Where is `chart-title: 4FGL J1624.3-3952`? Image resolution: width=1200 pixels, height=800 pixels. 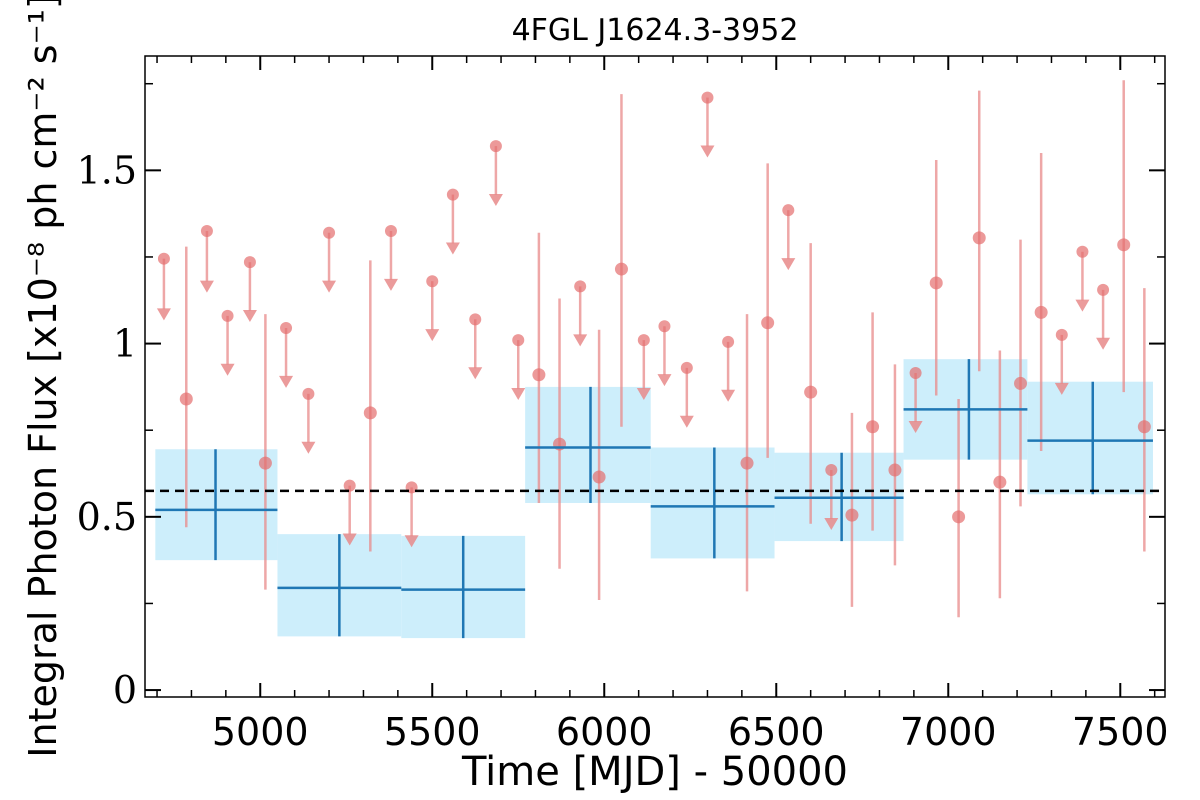
chart-title: 4FGL J1624.3-3952 is located at coordinates (655, 30).